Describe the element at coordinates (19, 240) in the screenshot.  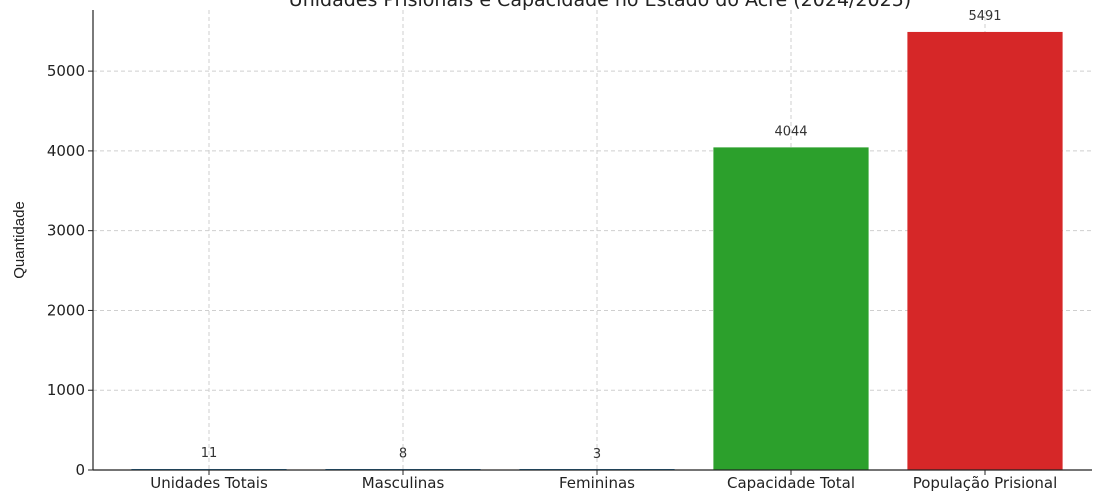
I see `y-axis-title: Quantidade` at that location.